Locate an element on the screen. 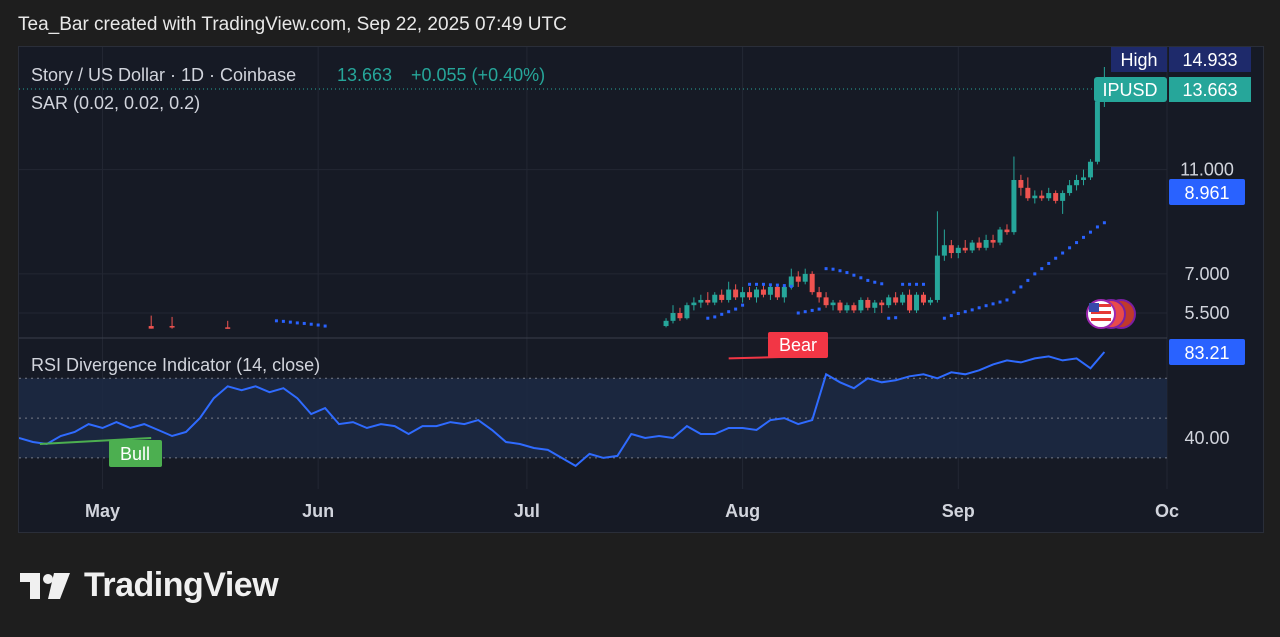  high-label: High is located at coordinates (1138, 60).